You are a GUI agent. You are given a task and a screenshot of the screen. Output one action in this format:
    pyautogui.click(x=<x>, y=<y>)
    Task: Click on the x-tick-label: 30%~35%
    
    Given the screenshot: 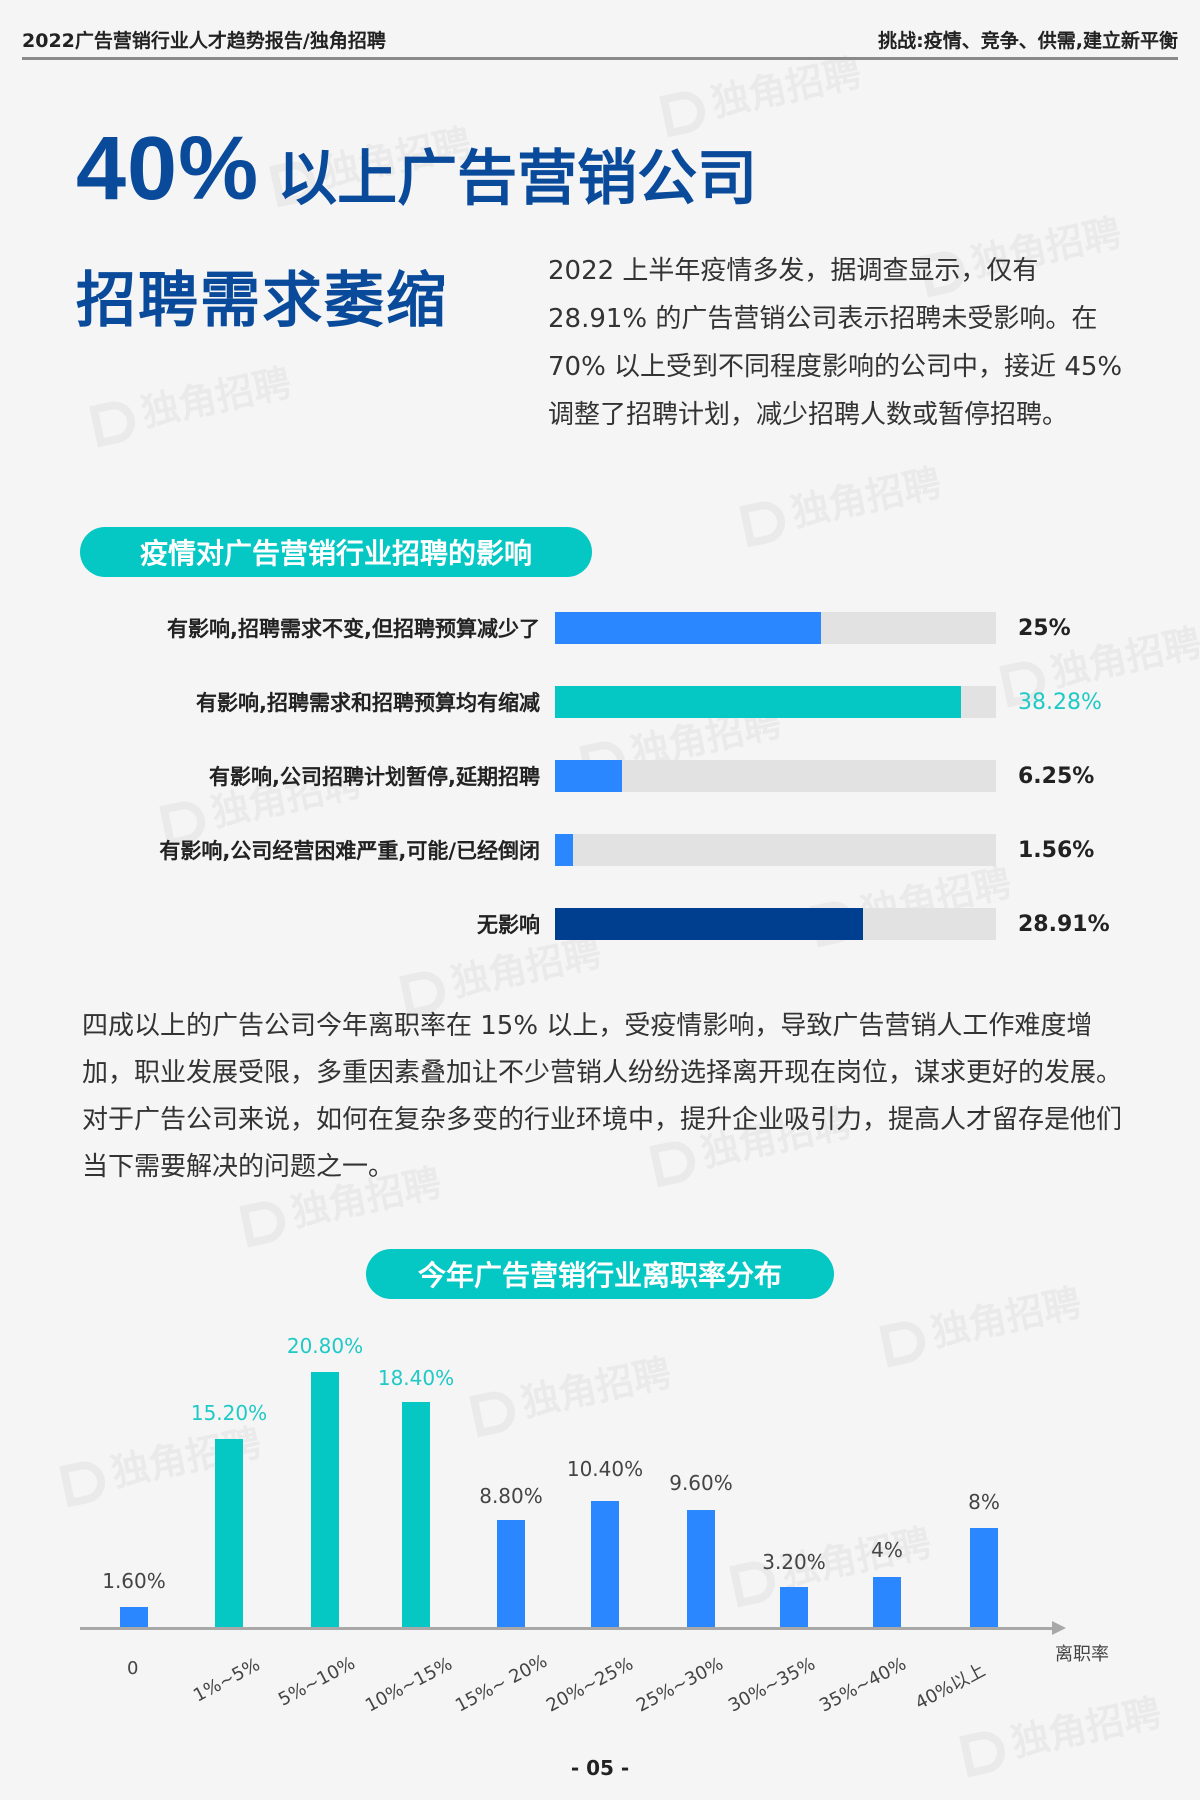 What is the action you would take?
    pyautogui.click(x=772, y=1685)
    